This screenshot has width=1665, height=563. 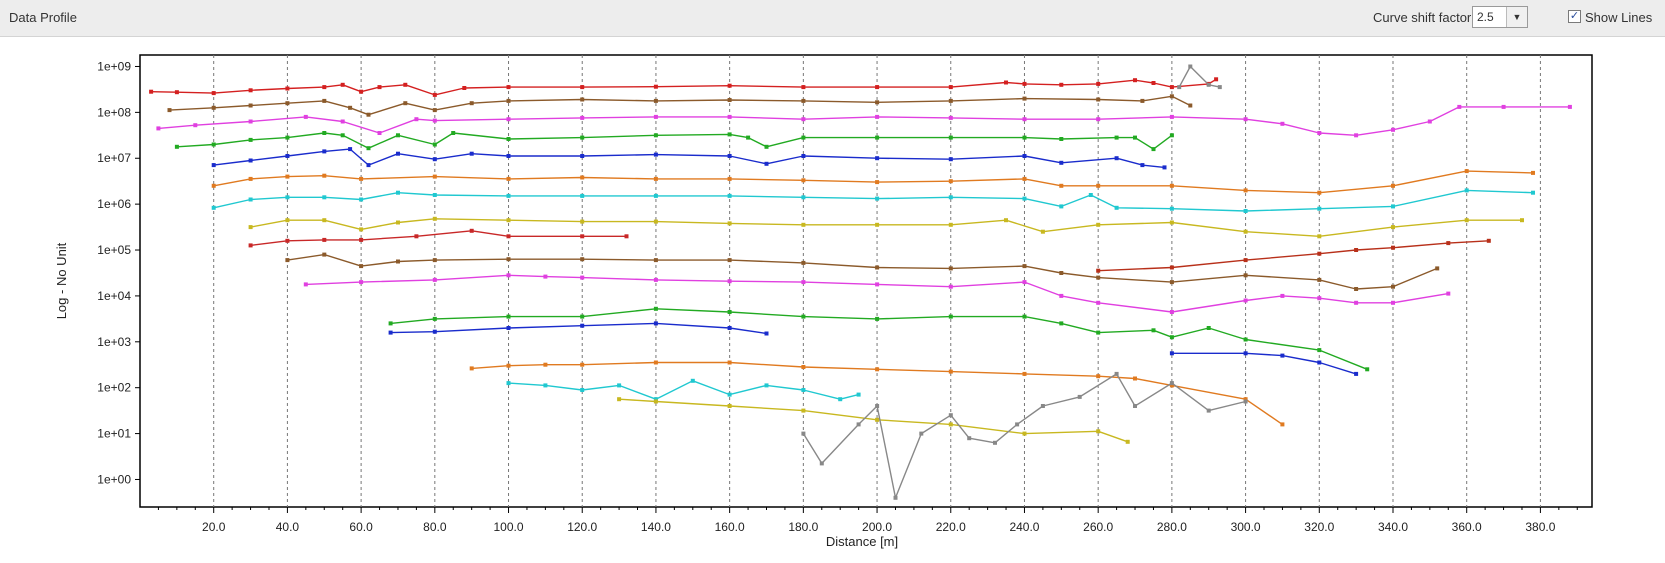 What do you see at coordinates (1574, 16) in the screenshot?
I see `show-lines-checkbox: ✓` at bounding box center [1574, 16].